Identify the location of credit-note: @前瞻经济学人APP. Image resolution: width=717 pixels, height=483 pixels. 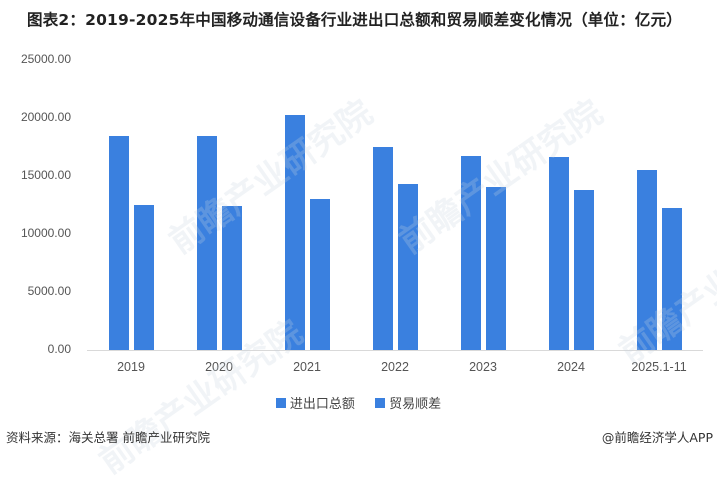
(657, 437).